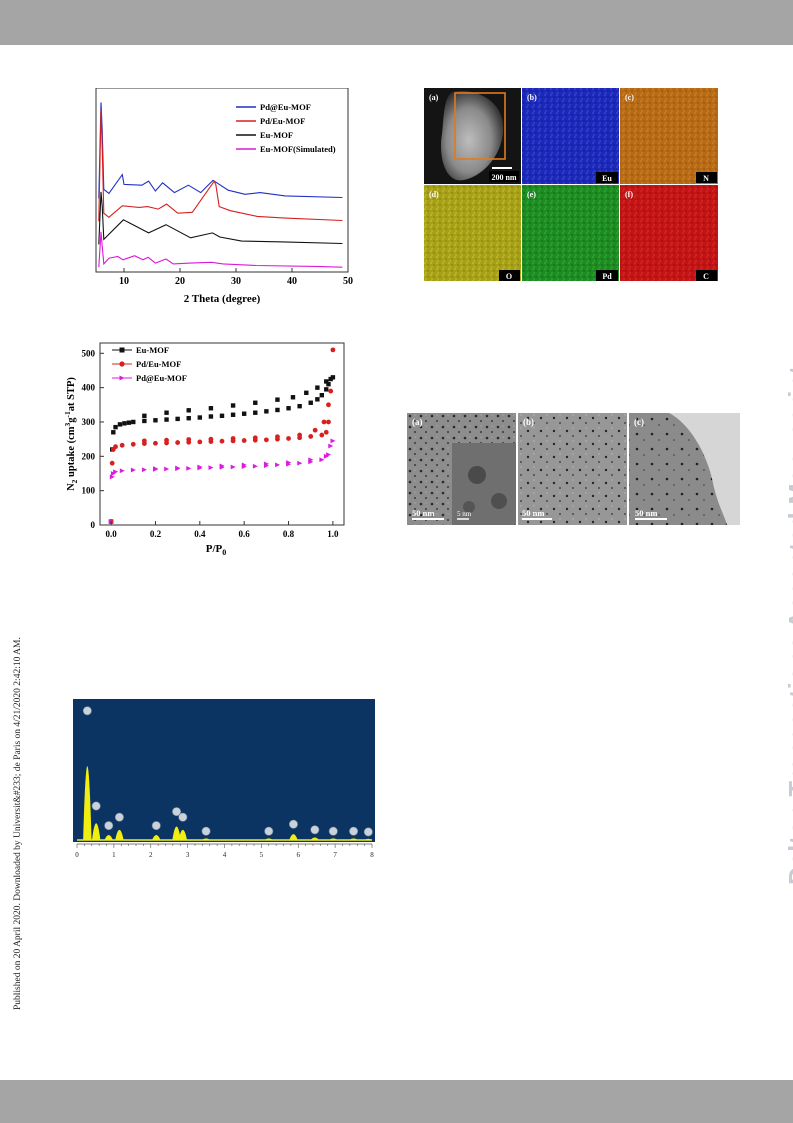 This screenshot has width=793, height=1123. I want to click on panel-a-letter: (a), so click(434, 97).